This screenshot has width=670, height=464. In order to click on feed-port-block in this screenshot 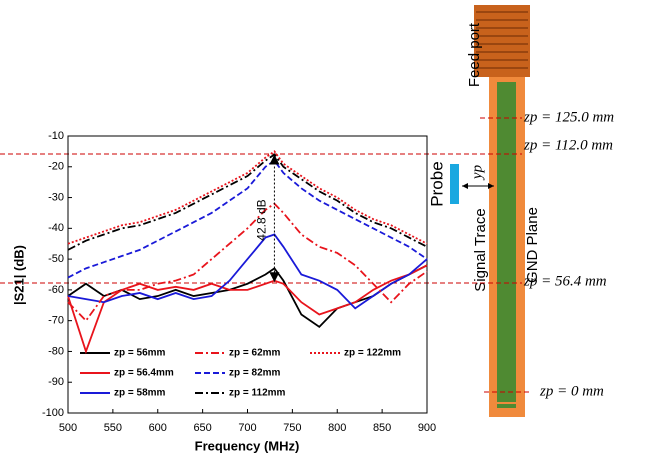, I will do `click(502, 41)`.